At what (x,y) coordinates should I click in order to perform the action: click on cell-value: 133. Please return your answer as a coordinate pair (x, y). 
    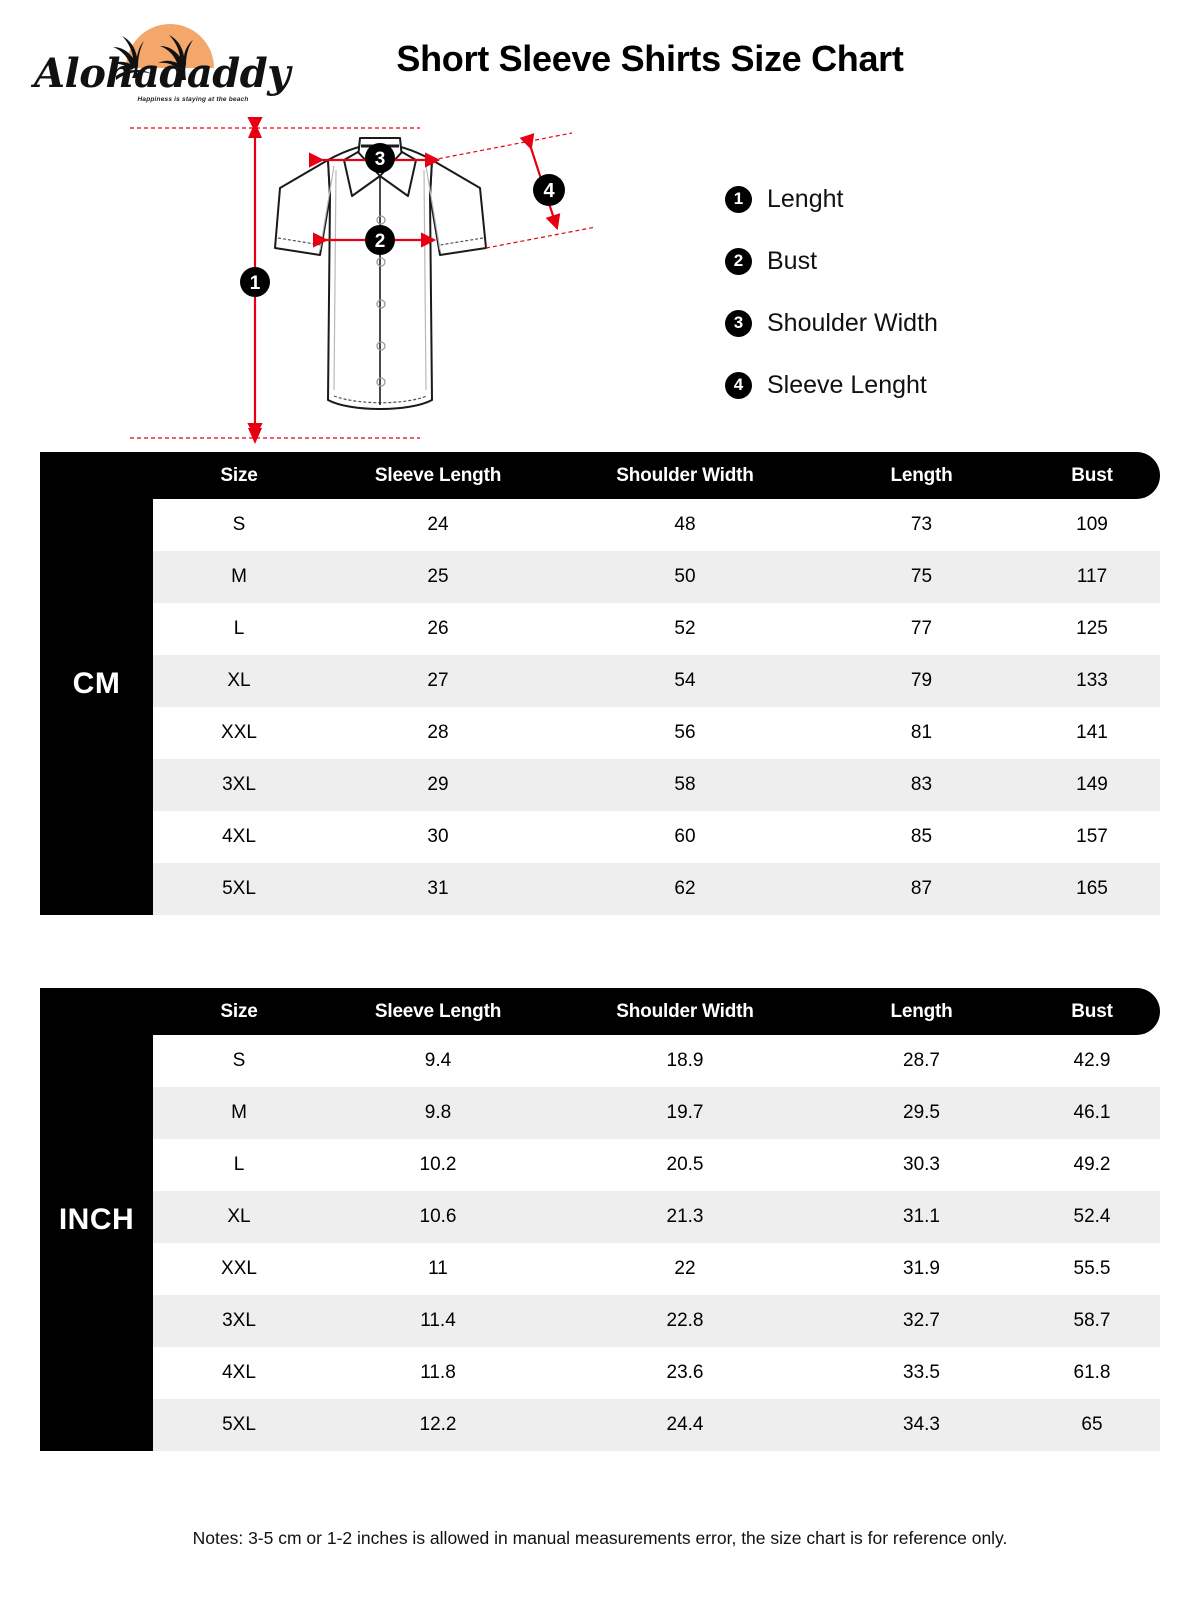
    Looking at the image, I should click on (1092, 680).